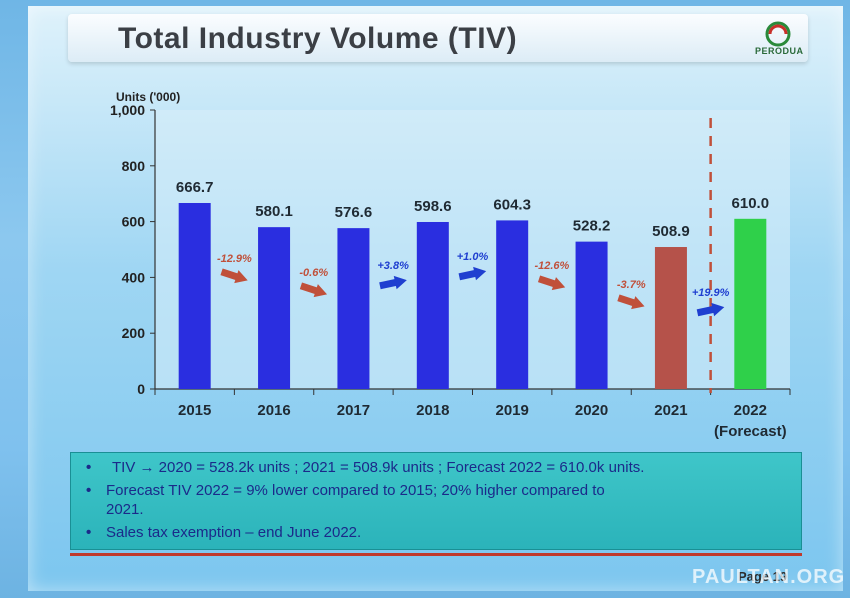 This screenshot has height=598, width=850. What do you see at coordinates (433, 206) in the screenshot?
I see `data-label: 598.6` at bounding box center [433, 206].